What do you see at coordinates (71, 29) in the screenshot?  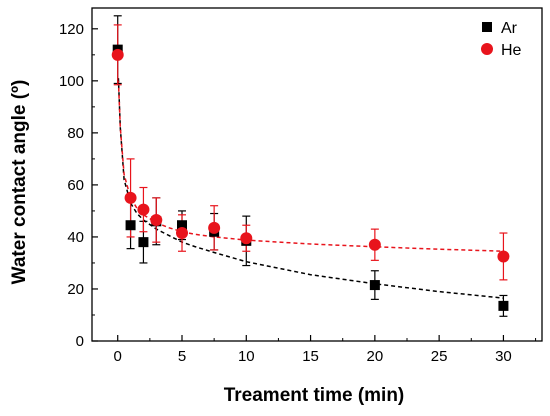 I see `y-tick-label: 120` at bounding box center [71, 29].